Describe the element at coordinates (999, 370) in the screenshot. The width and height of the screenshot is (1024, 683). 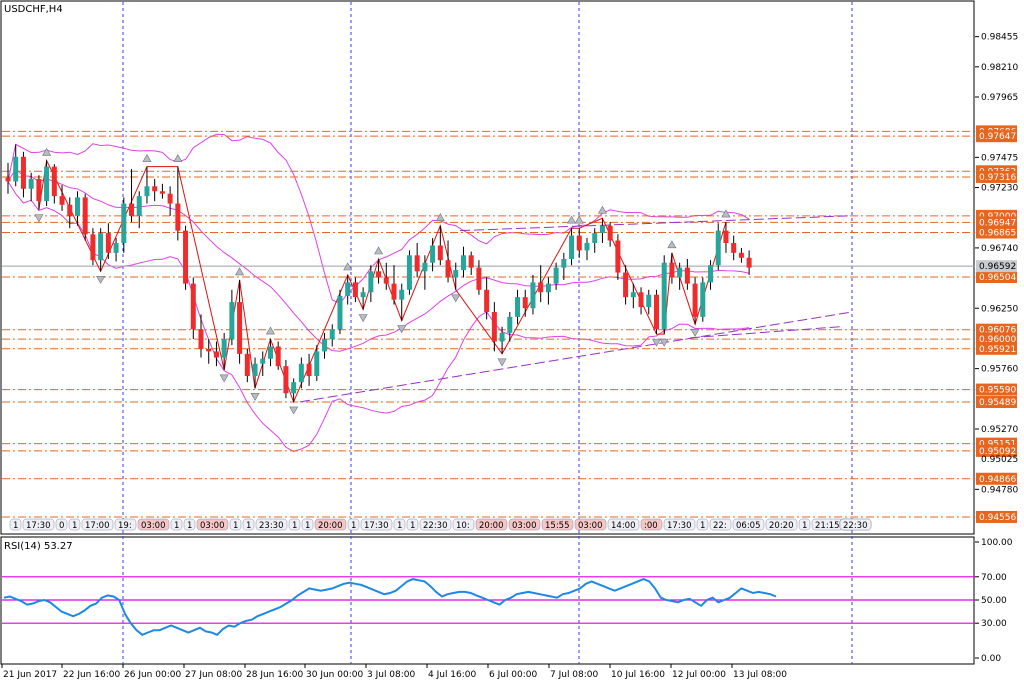
I see `price-tick-label: 0.95760` at that location.